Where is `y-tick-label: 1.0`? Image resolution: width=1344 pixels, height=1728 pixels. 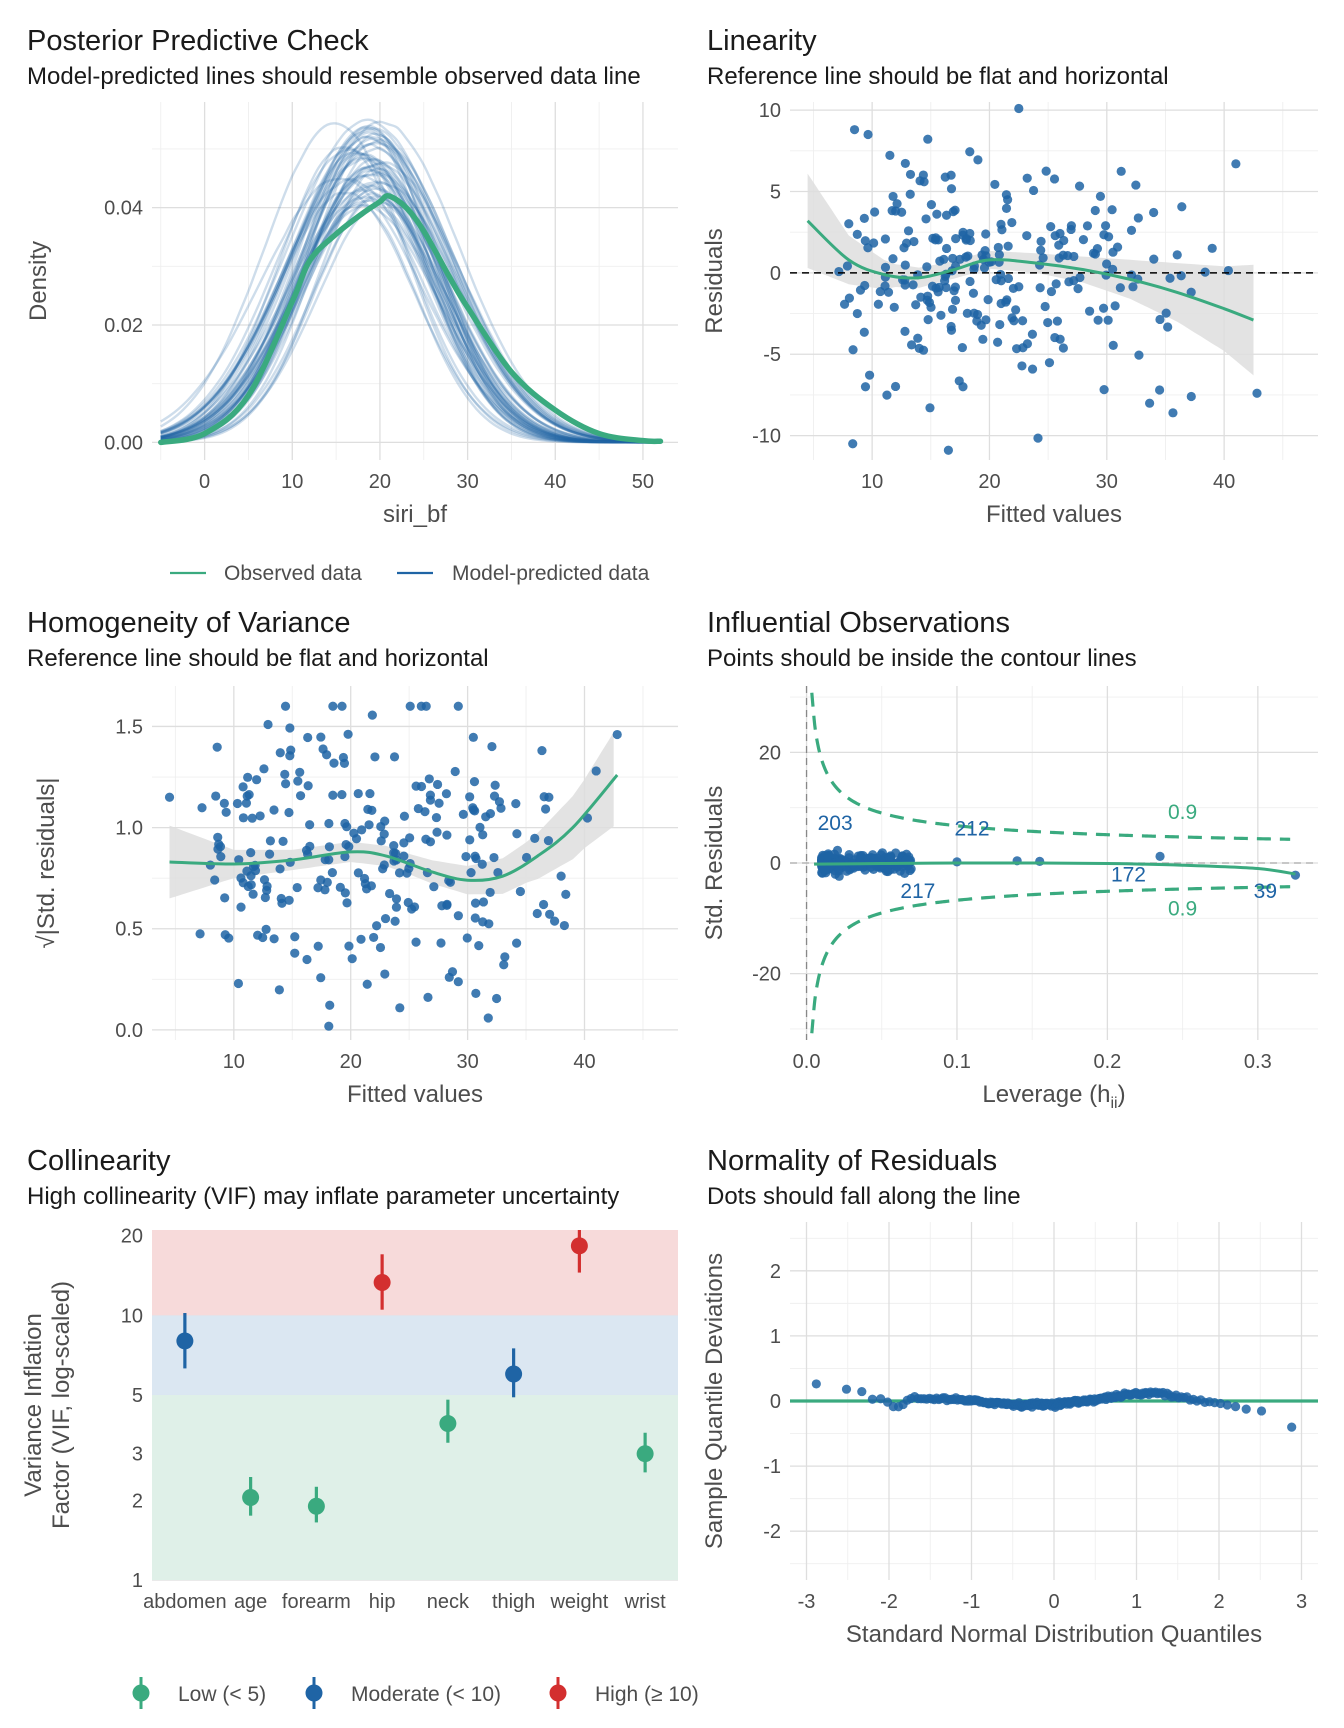
y-tick-label: 1.0 is located at coordinates (129, 829).